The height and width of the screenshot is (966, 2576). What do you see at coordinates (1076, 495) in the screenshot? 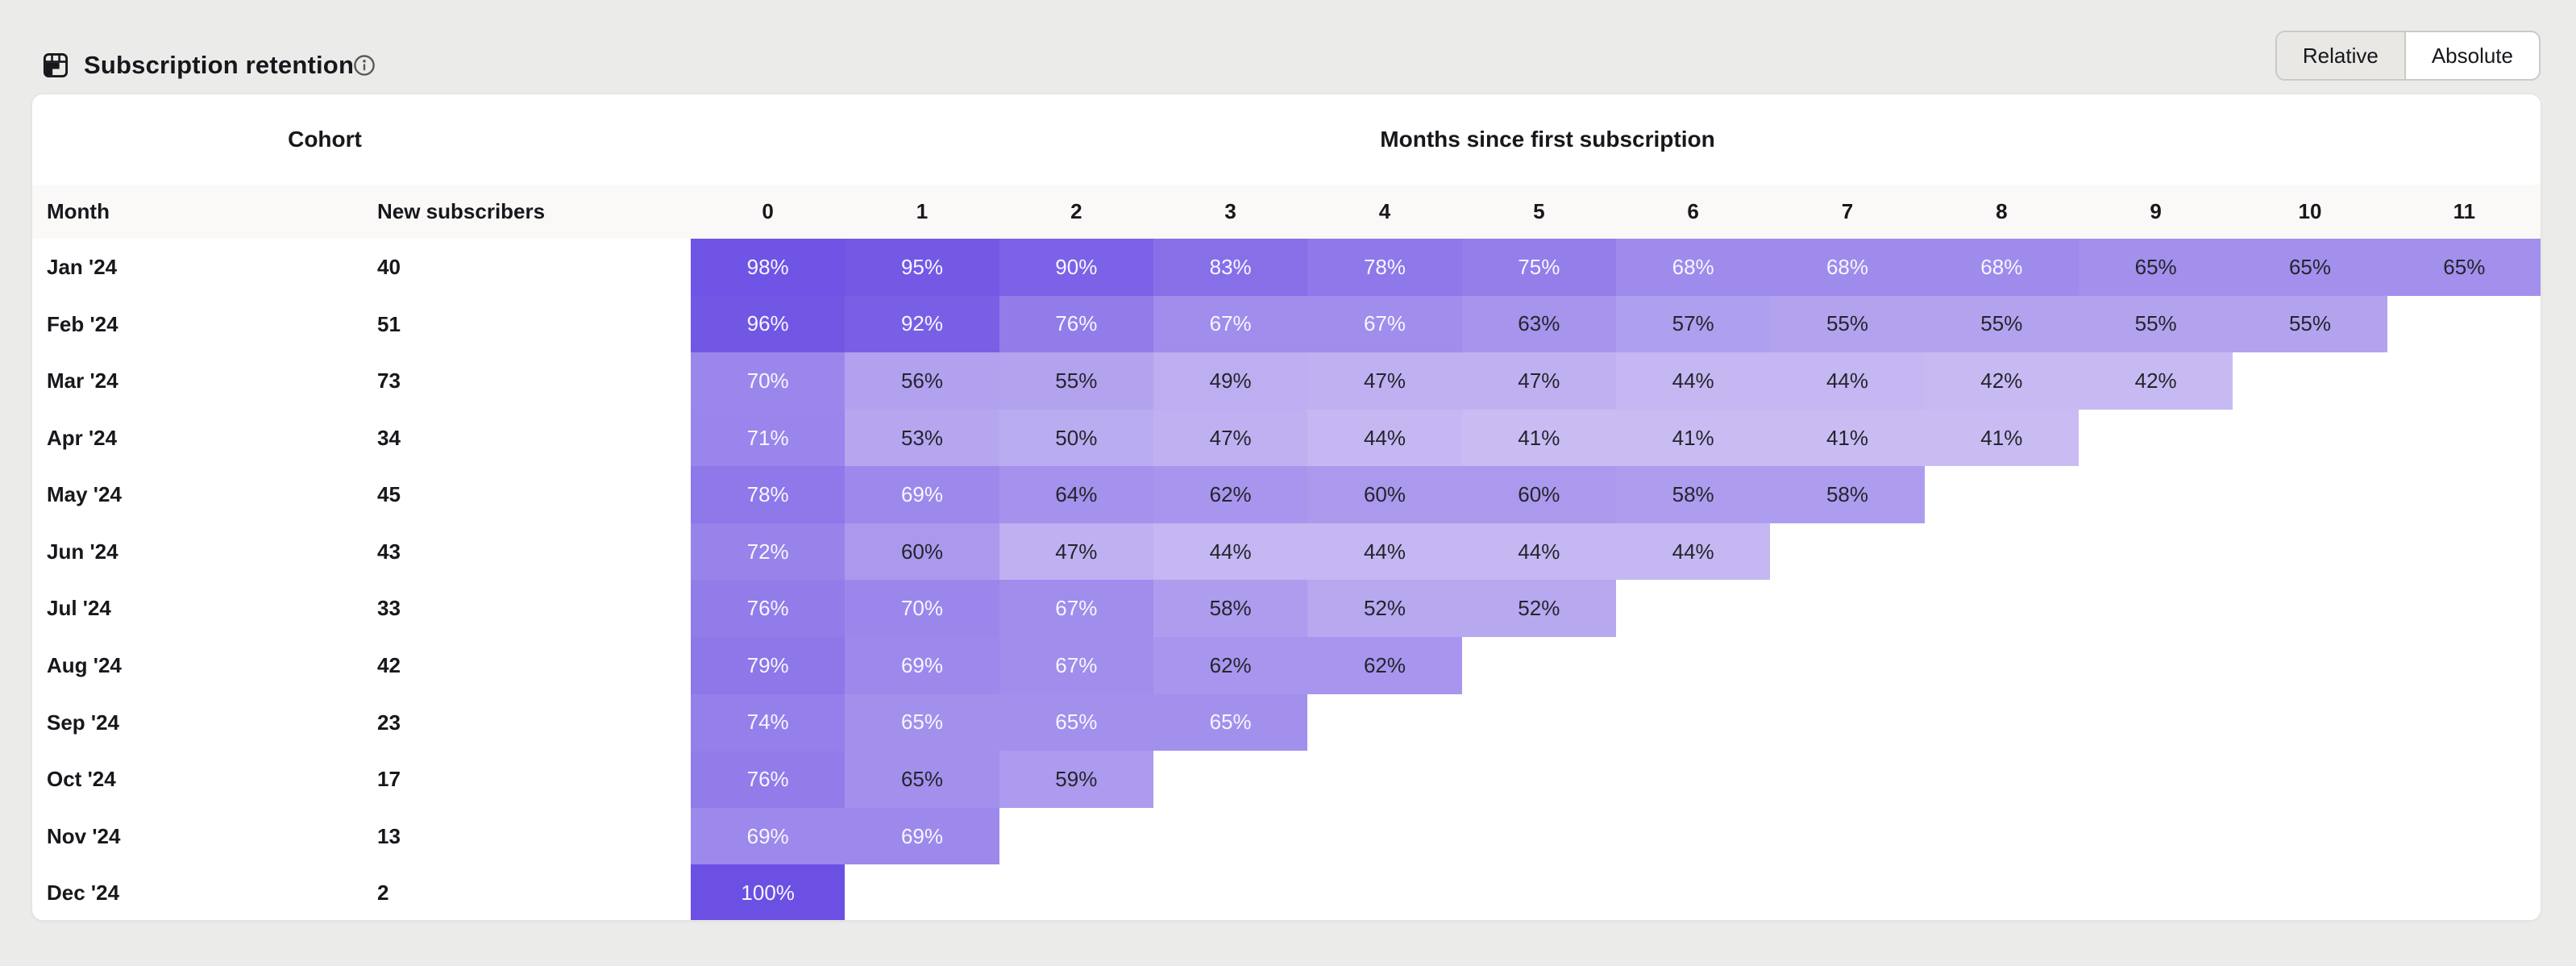
I see `retention-cell: 64%` at bounding box center [1076, 495].